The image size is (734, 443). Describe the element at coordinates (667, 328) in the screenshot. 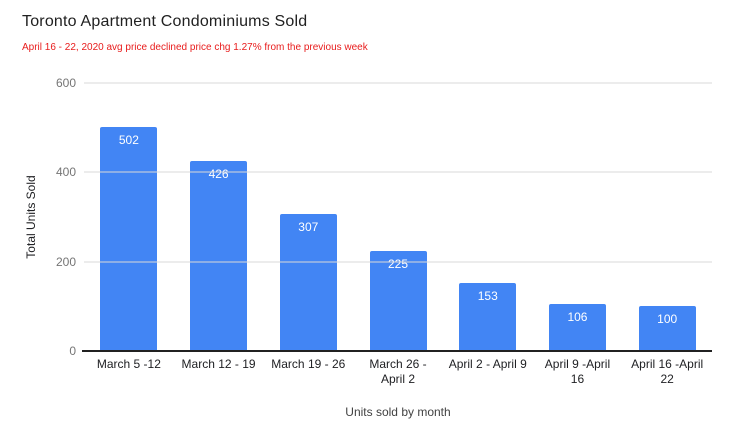

I see `bar: 100` at that location.